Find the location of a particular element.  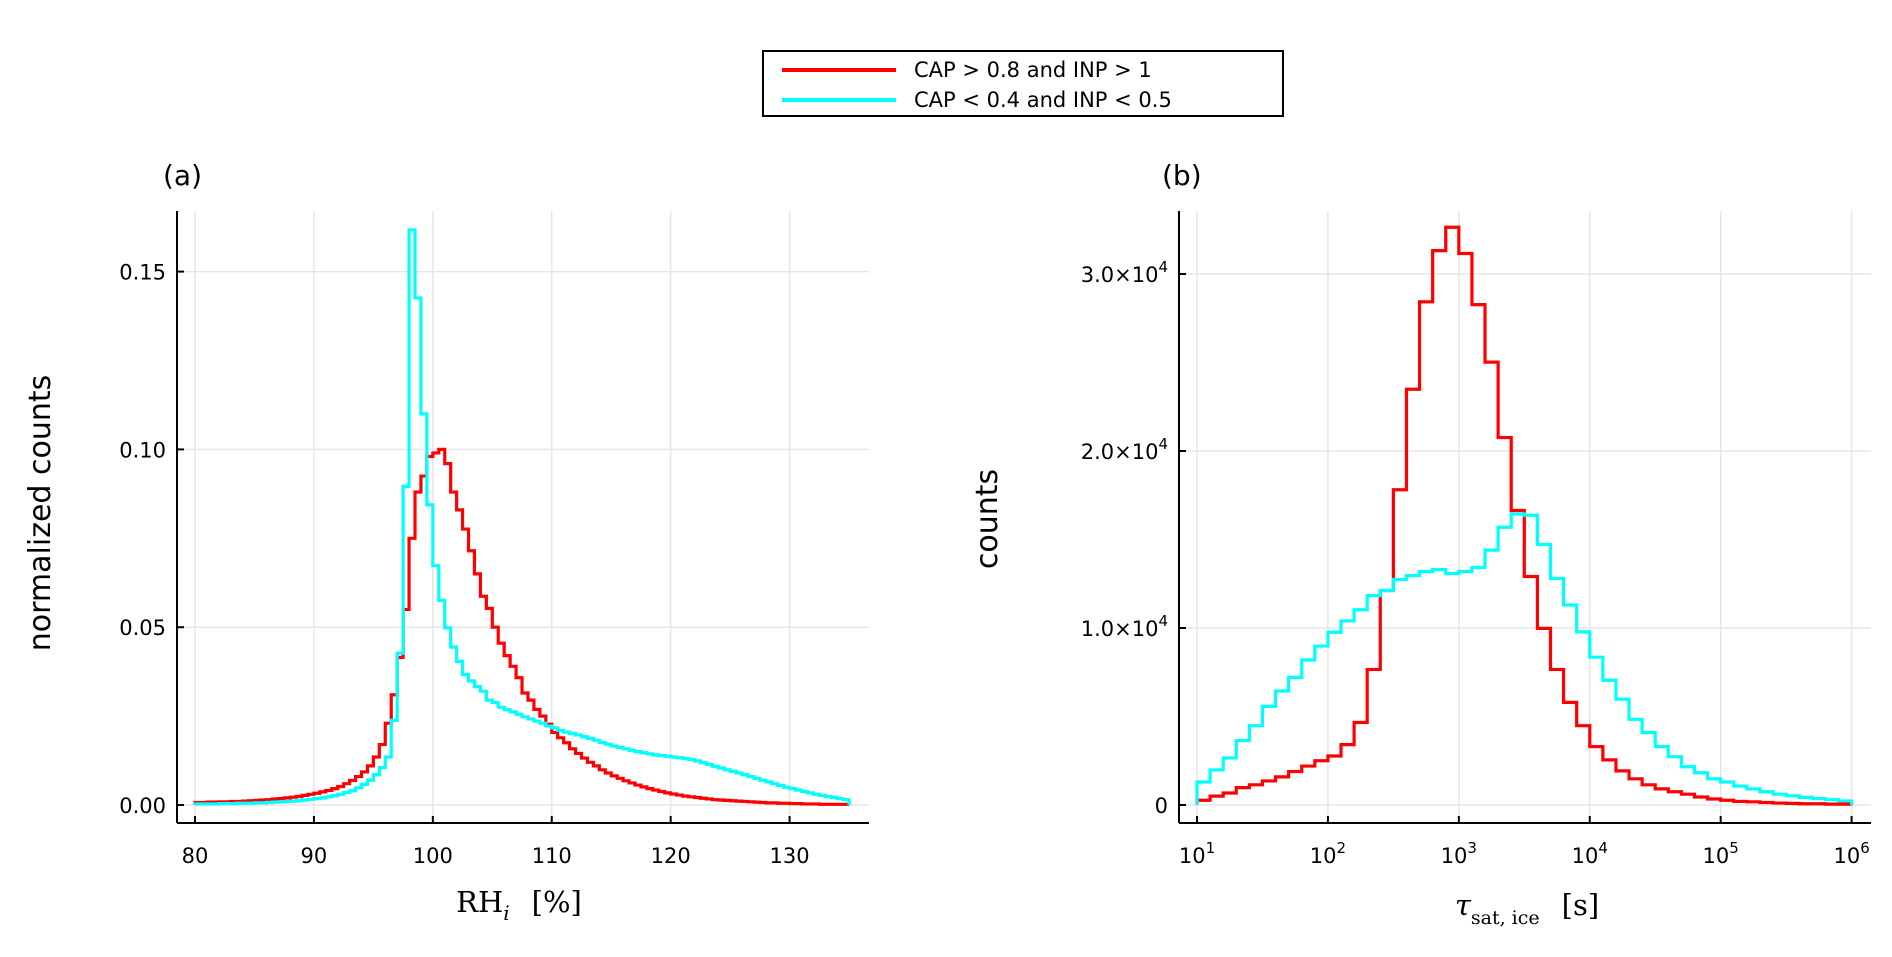

x-tick-label: 102 is located at coordinates (1328, 853).